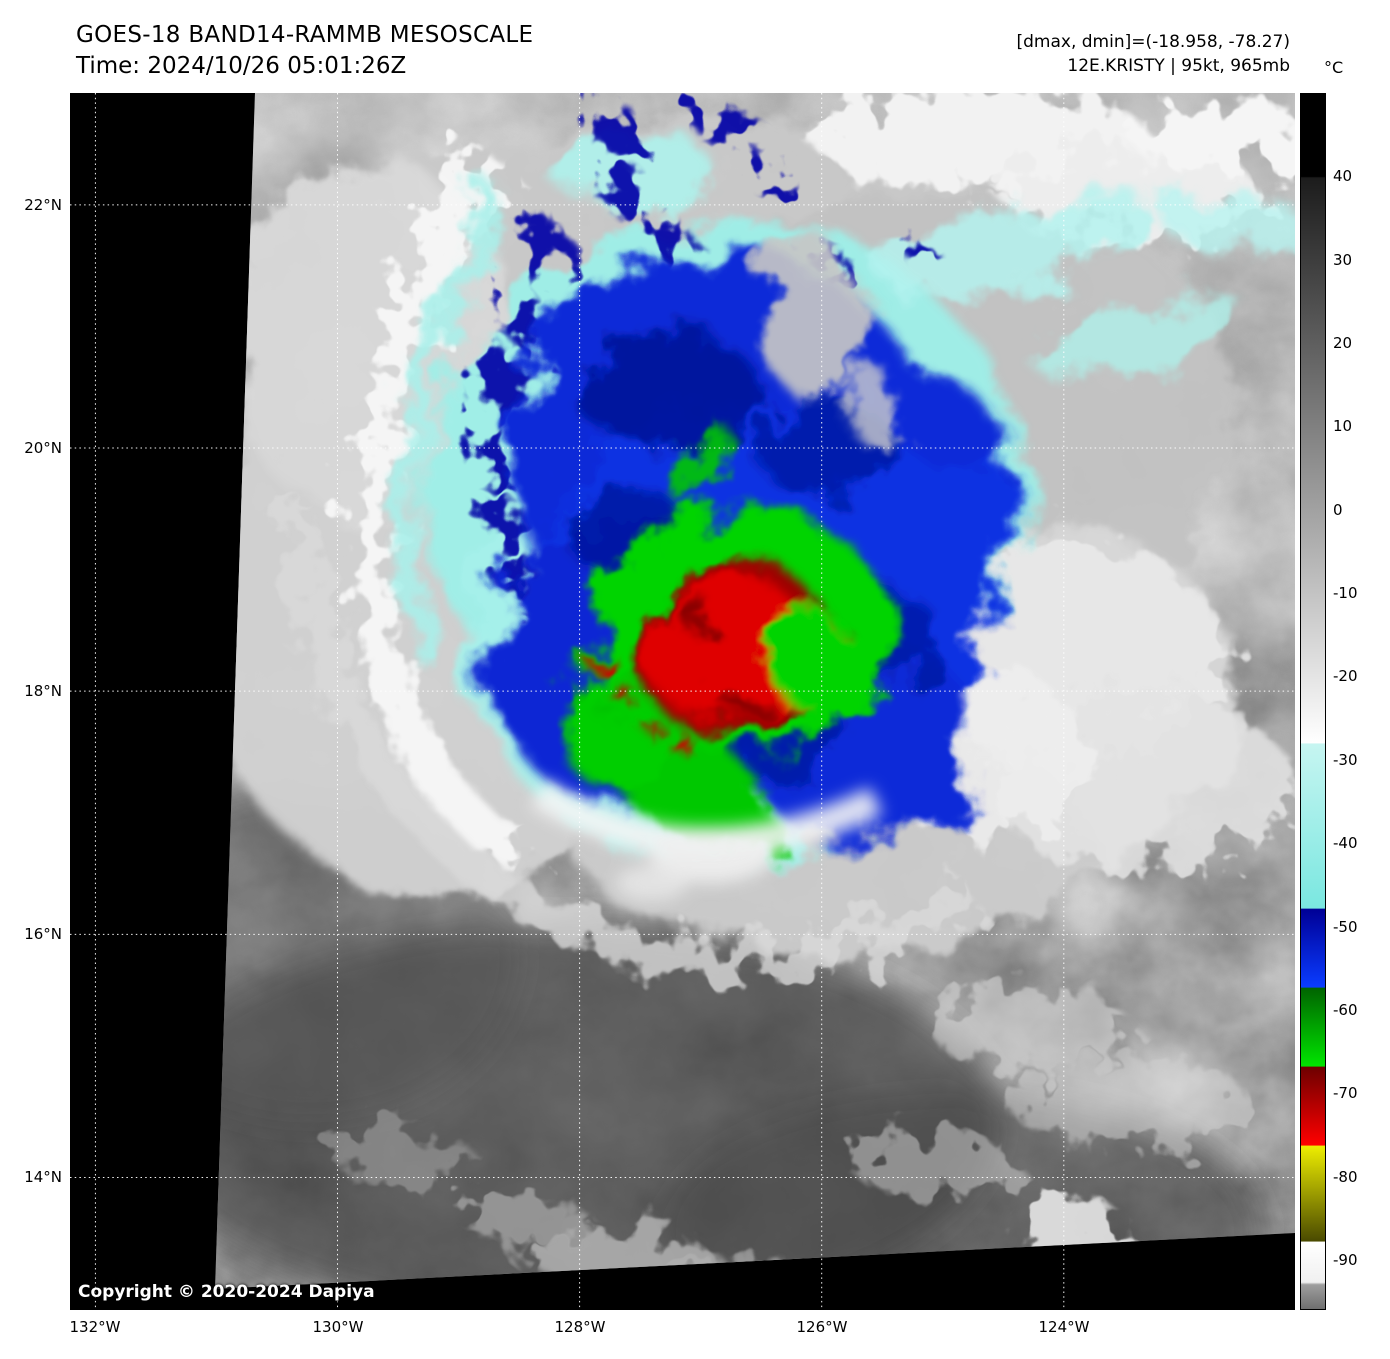 The width and height of the screenshot is (1390, 1359). I want to click on coldest-core-red, so click(716, 656).